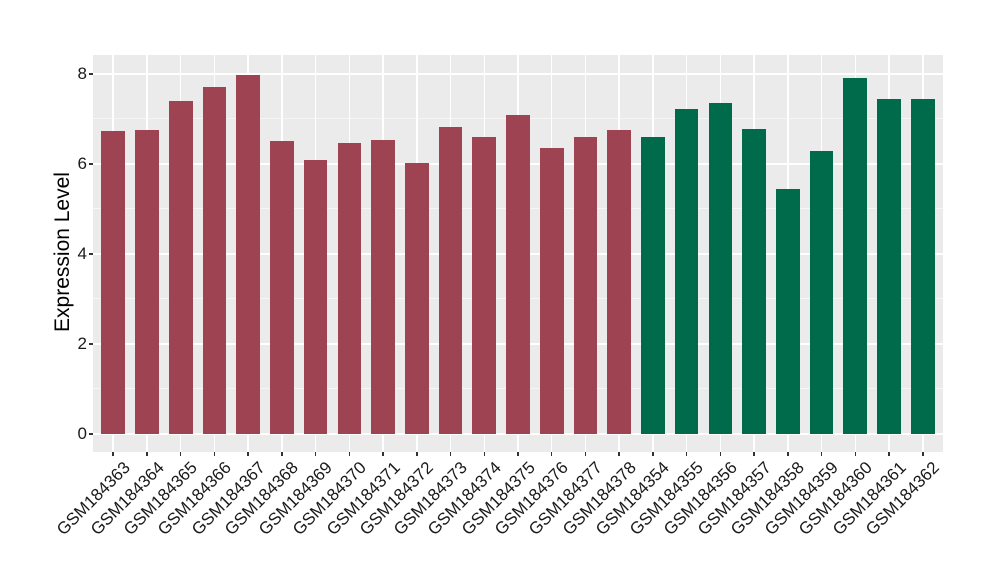 Image resolution: width=1000 pixels, height=580 pixels. Describe the element at coordinates (720, 268) in the screenshot. I see `bar-GSM184356` at that location.